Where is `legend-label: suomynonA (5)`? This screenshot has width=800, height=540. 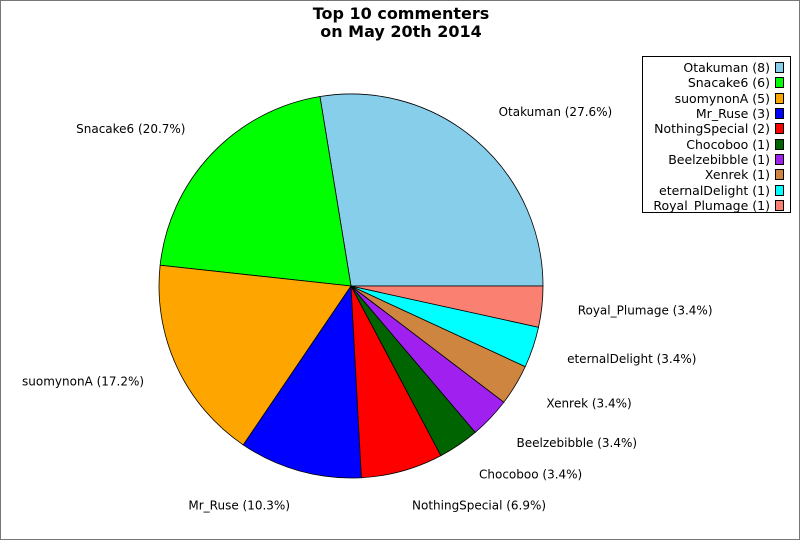 legend-label: suomynonA (5) is located at coordinates (722, 98).